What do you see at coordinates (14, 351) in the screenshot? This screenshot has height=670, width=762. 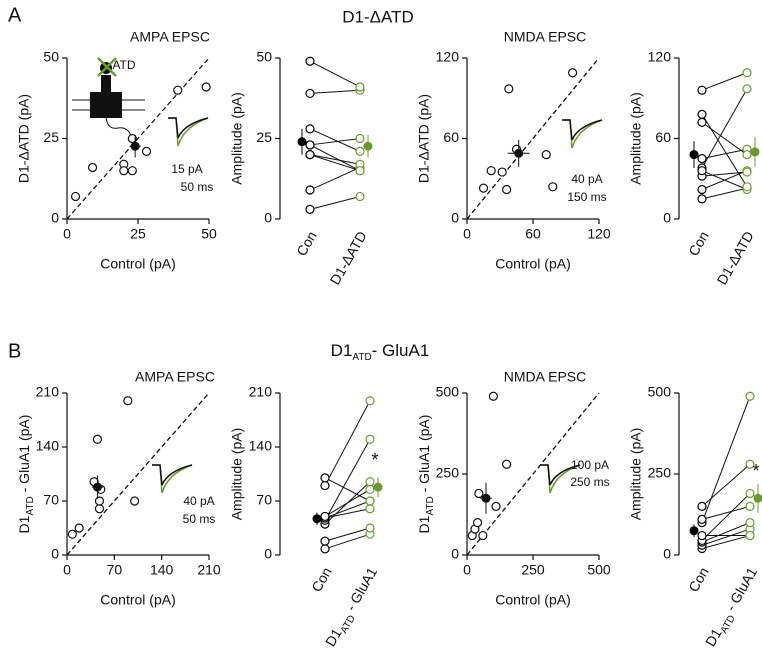 I see `panel-label: B` at bounding box center [14, 351].